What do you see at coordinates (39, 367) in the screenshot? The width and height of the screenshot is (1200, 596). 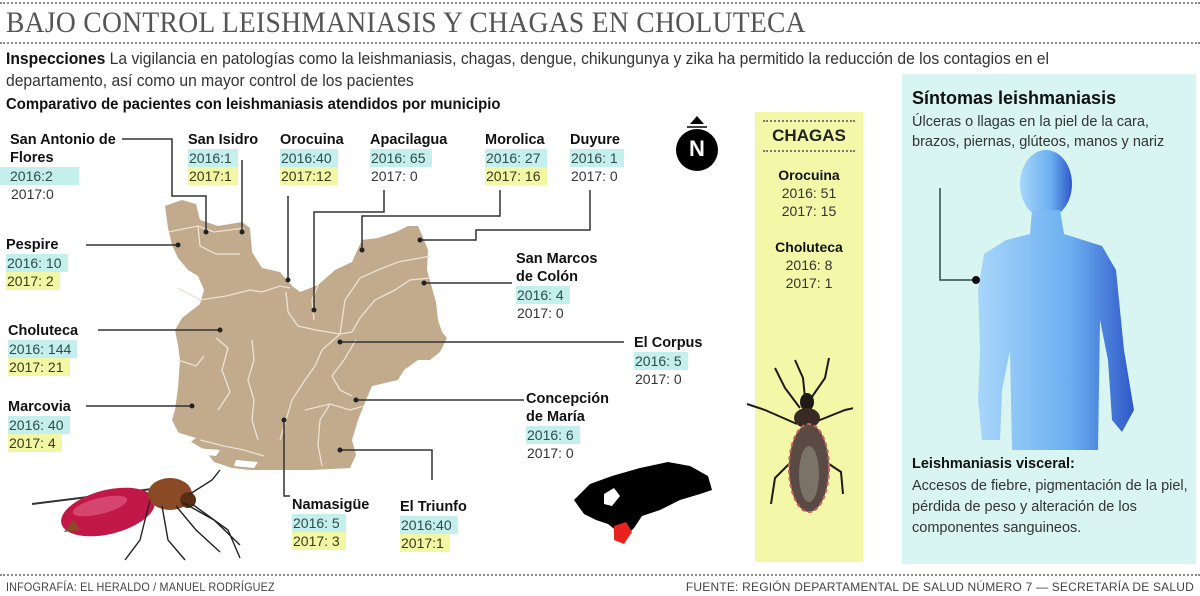 I see `muni-2017-value: 2017: 21` at bounding box center [39, 367].